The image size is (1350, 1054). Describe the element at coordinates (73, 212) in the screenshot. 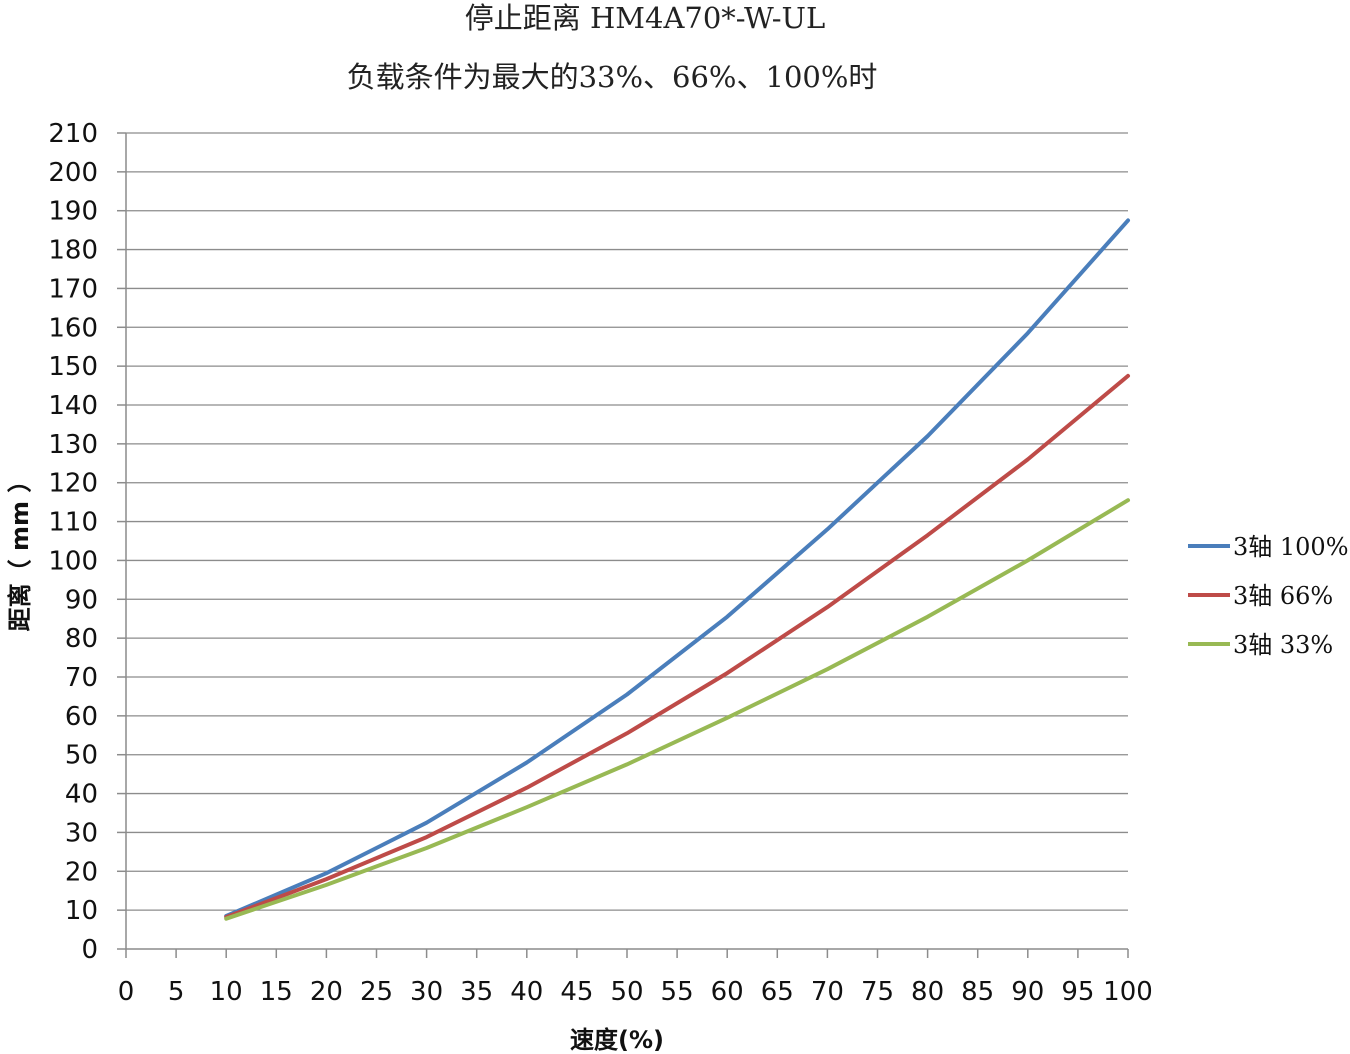

I see `y-tick-label: 190` at that location.